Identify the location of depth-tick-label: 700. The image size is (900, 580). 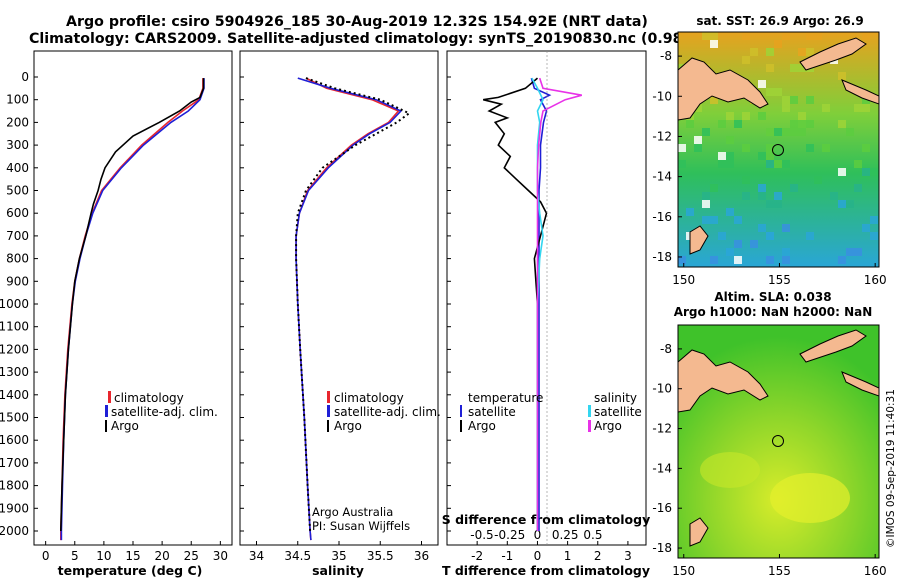
(17, 236).